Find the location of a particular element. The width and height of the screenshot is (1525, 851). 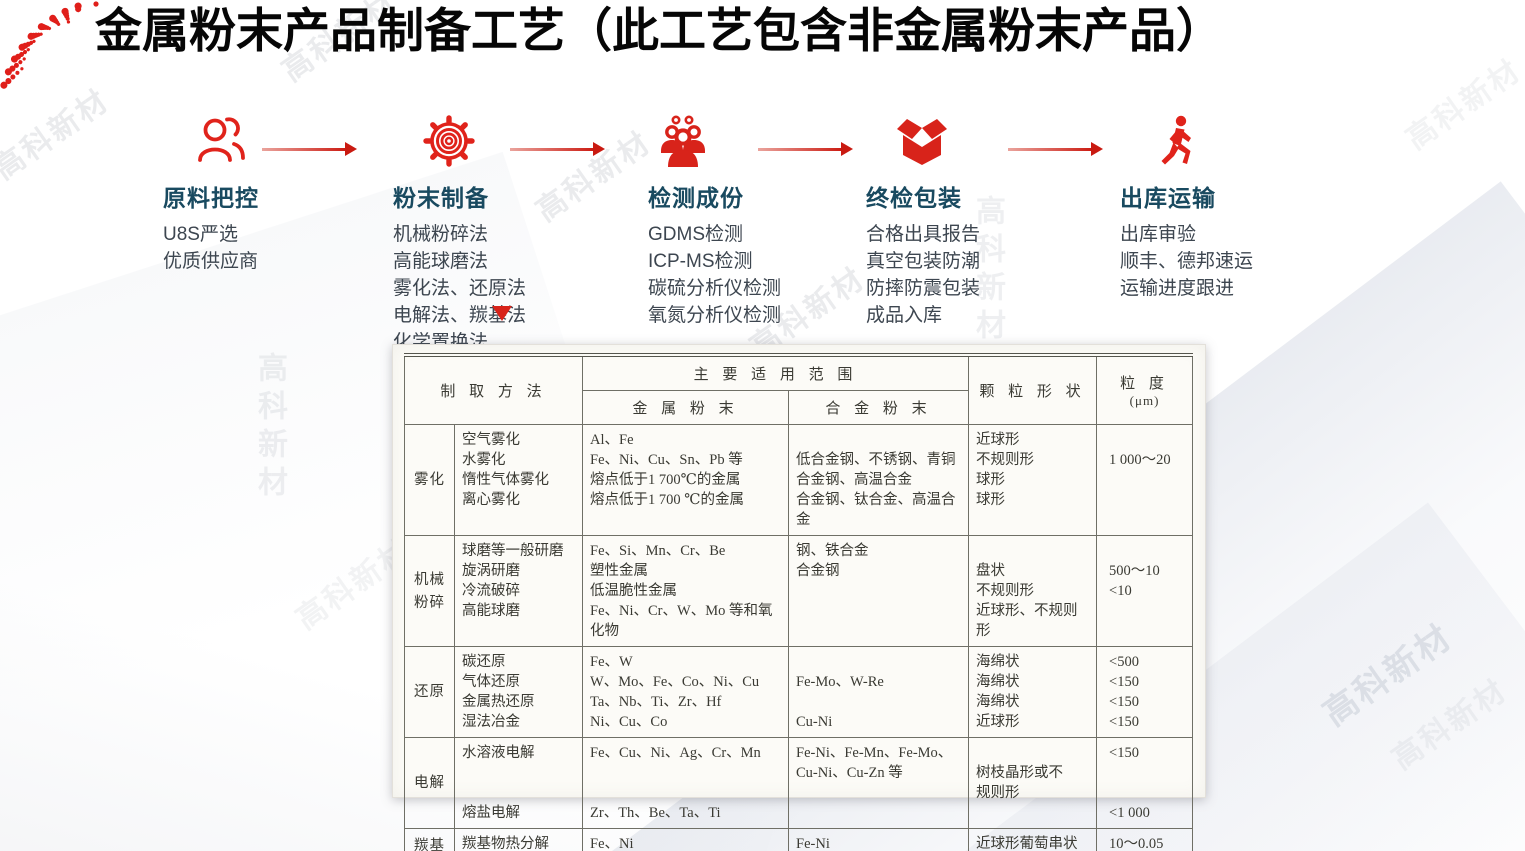

step-item: 运输进度跟进 is located at coordinates (1177, 288).